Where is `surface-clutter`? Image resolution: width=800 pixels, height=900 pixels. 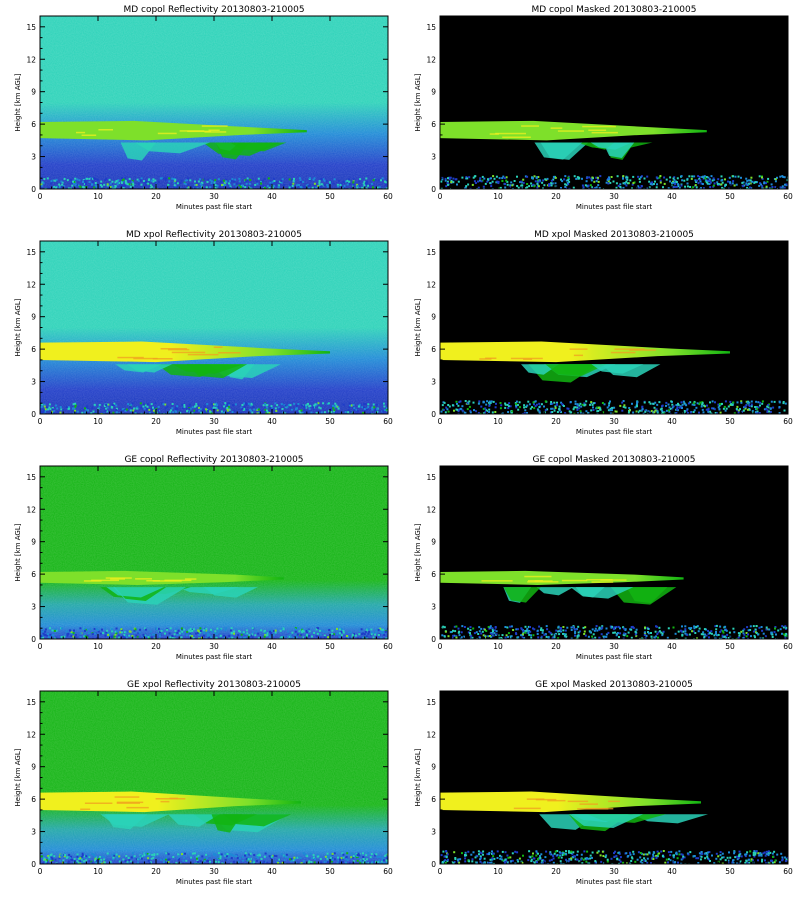 surface-clutter is located at coordinates (214, 408).